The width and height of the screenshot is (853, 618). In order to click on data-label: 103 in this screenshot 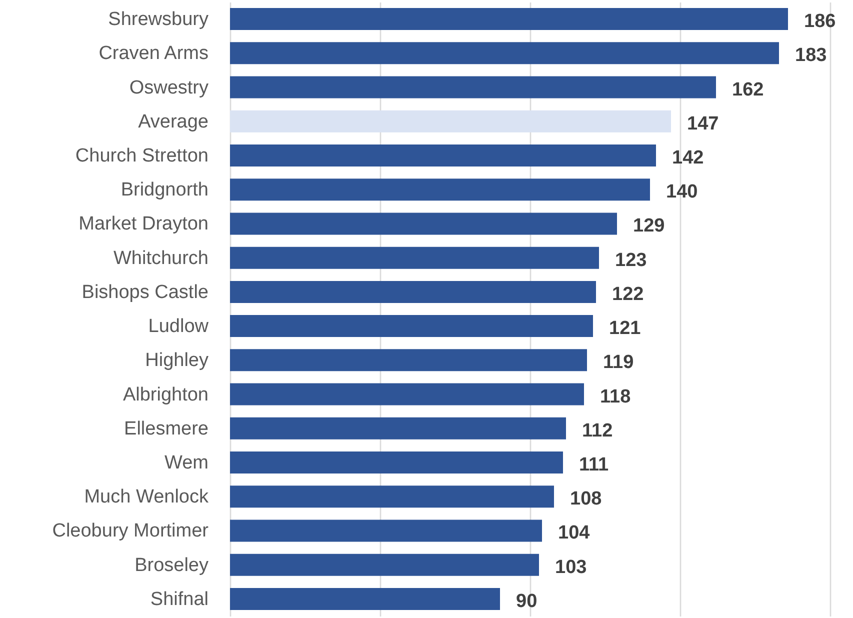, I will do `click(571, 567)`.